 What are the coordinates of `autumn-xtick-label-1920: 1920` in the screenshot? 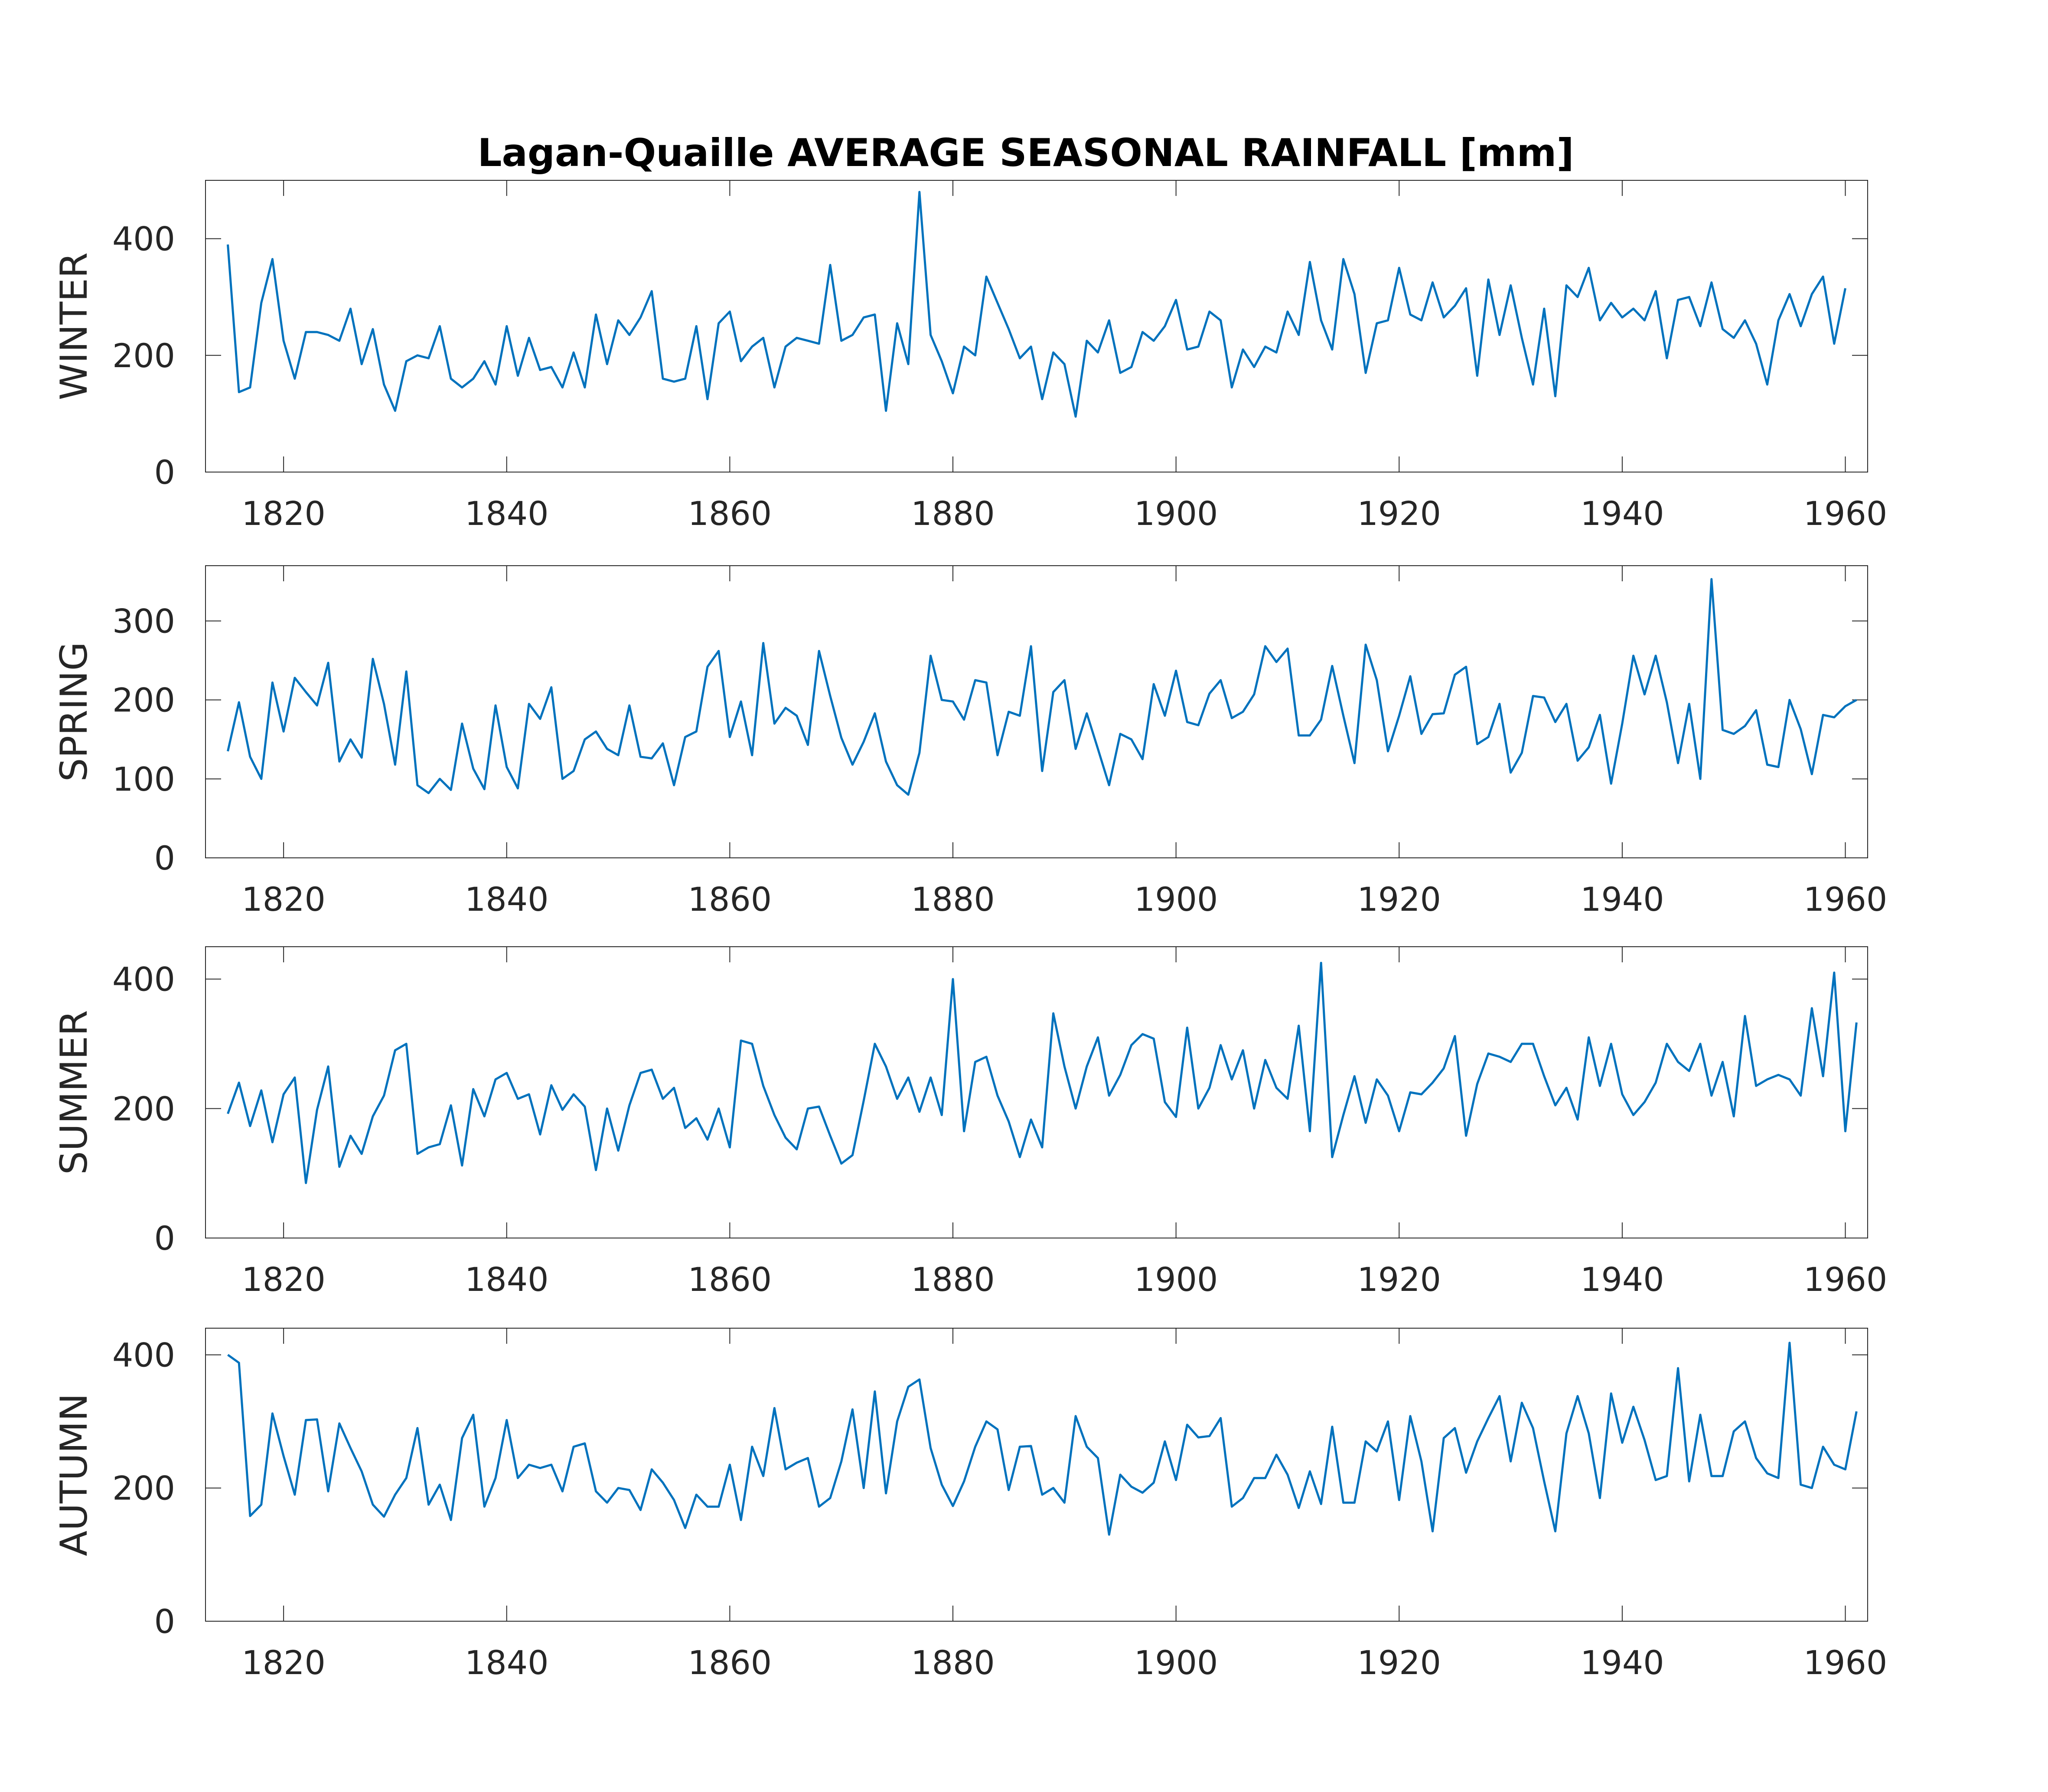 It's located at (1399, 1662).